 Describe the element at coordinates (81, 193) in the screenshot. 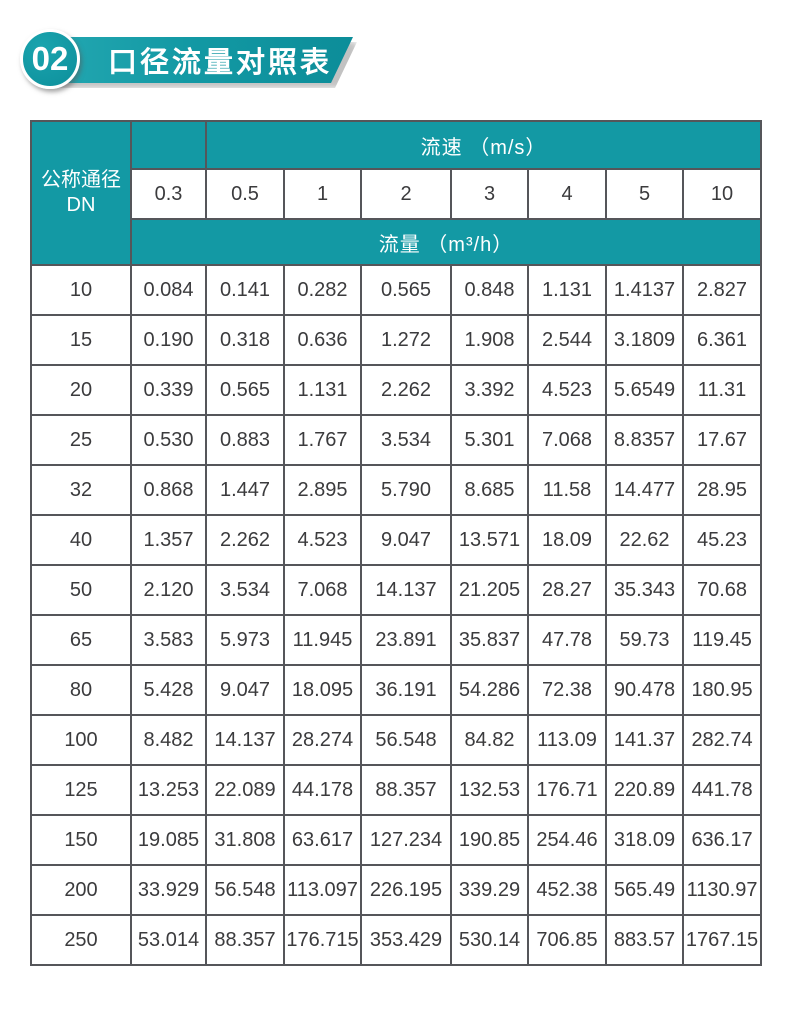

I see `corner-header-cell: 公称通径 DN` at that location.